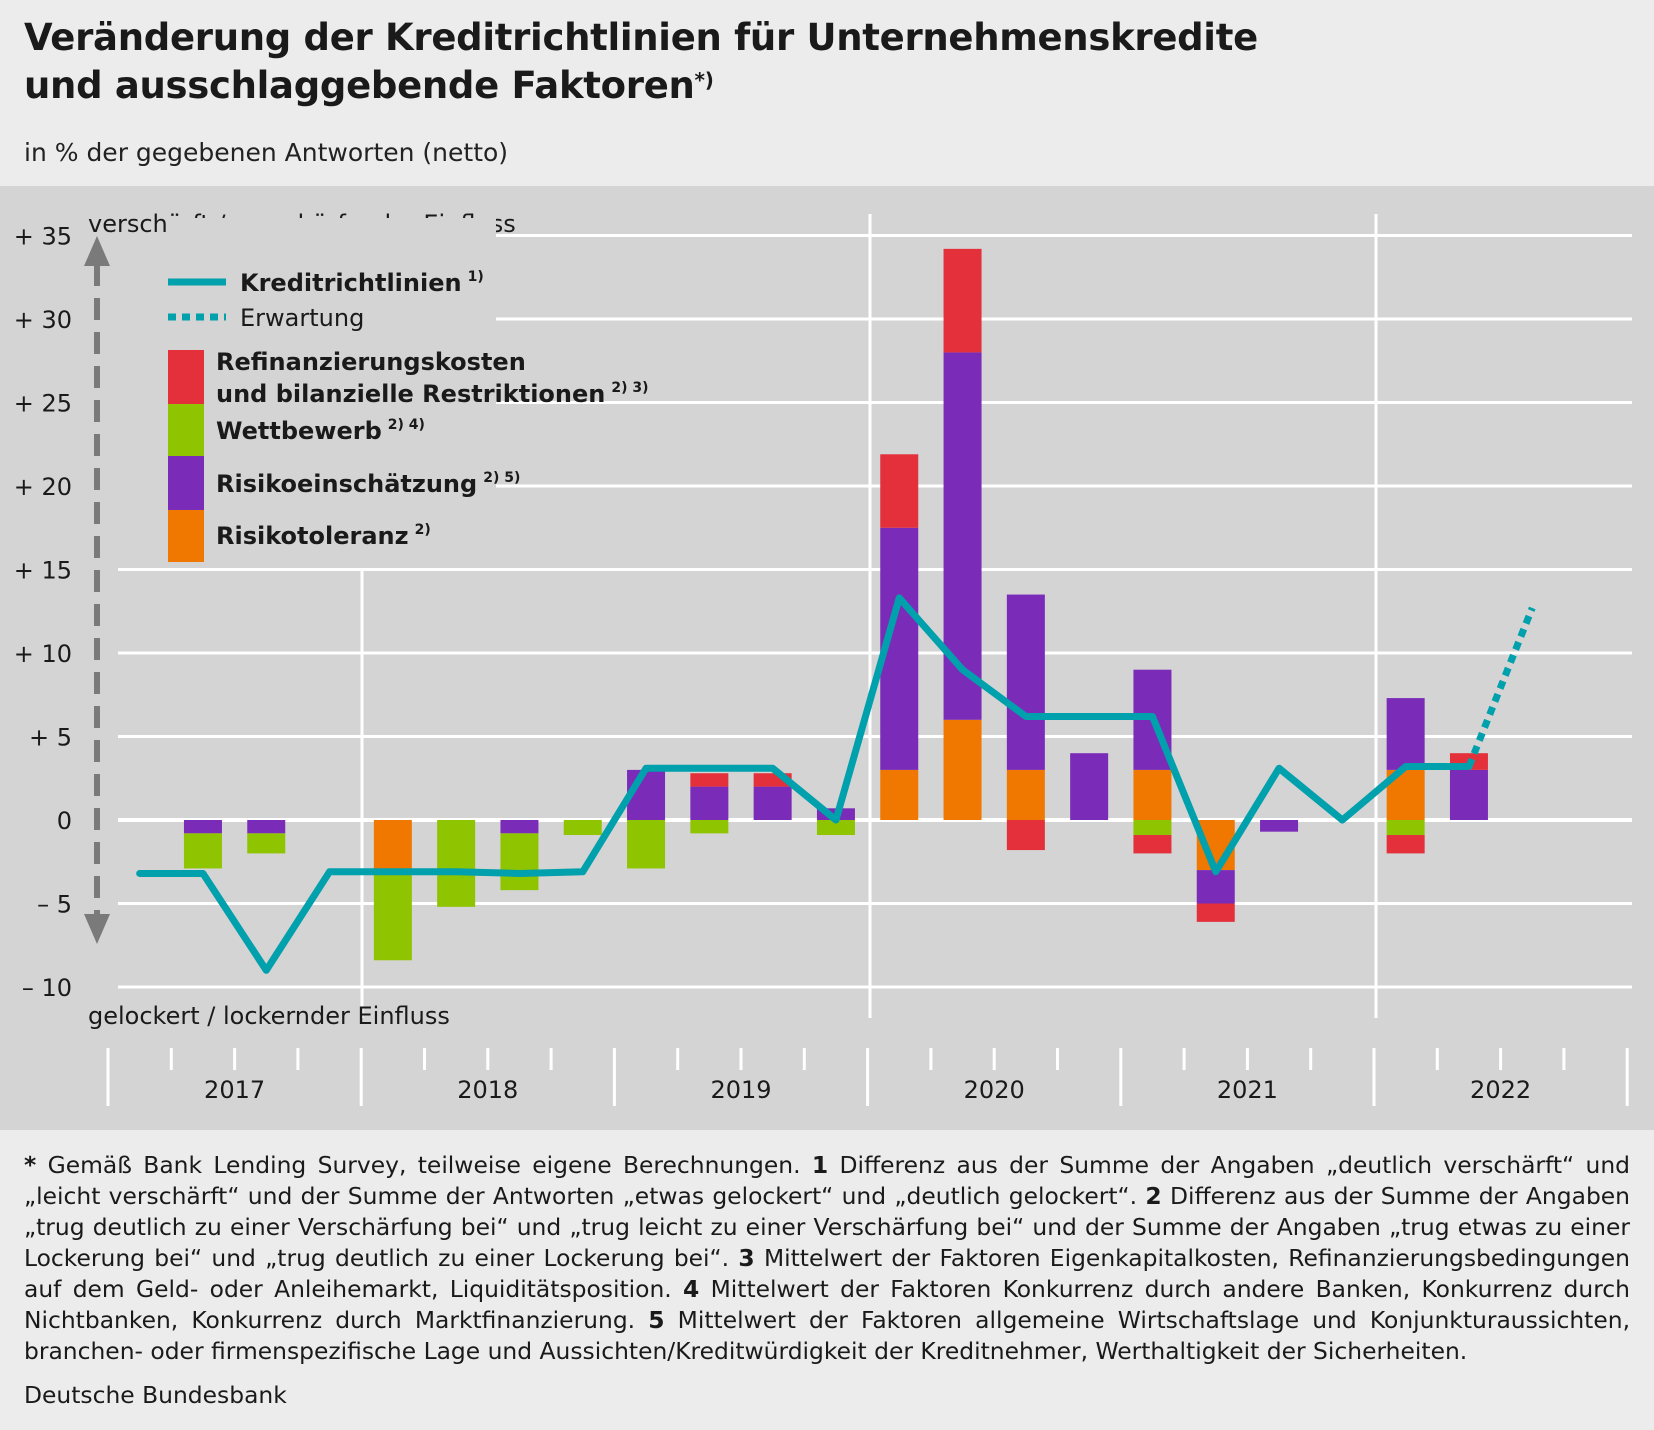 This screenshot has width=1654, height=1430. Describe the element at coordinates (746, 1258) in the screenshot. I see `footnote-3-mark: 3` at that location.